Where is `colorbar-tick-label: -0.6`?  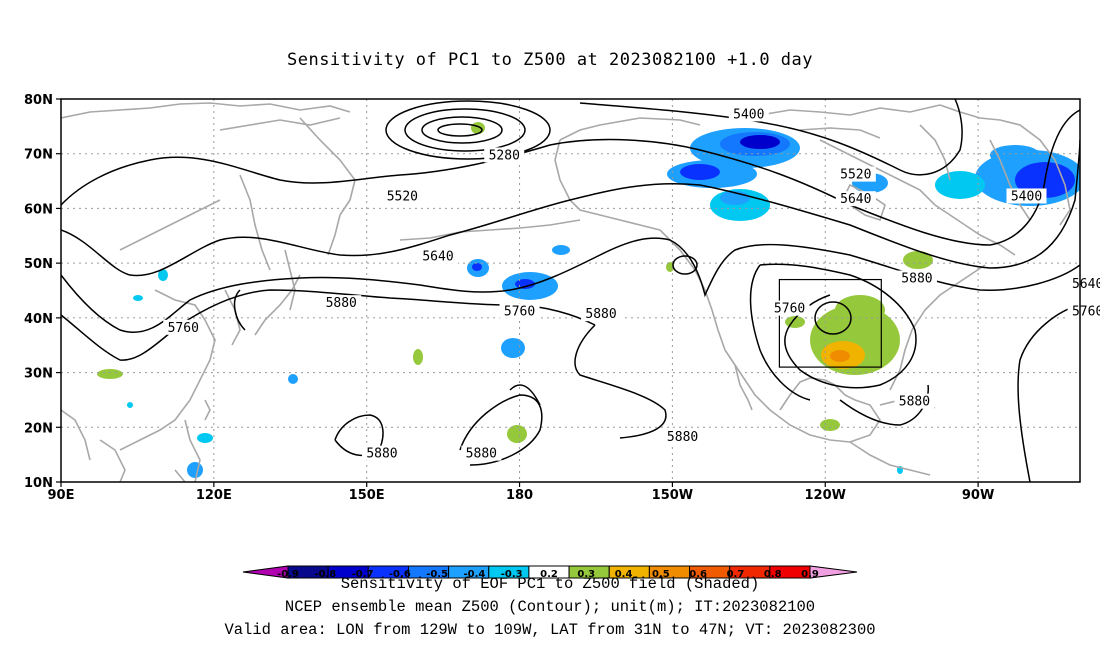 colorbar-tick-label: -0.6 is located at coordinates (400, 574).